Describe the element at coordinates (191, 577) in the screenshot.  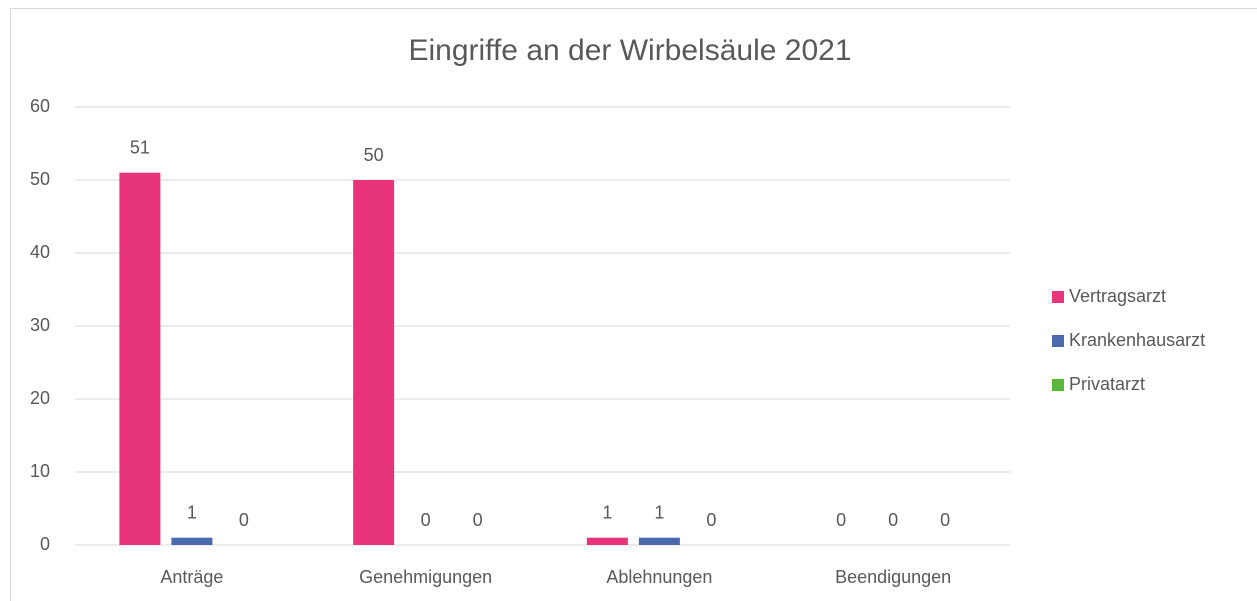
I see `x-tick-label: Anträge` at that location.